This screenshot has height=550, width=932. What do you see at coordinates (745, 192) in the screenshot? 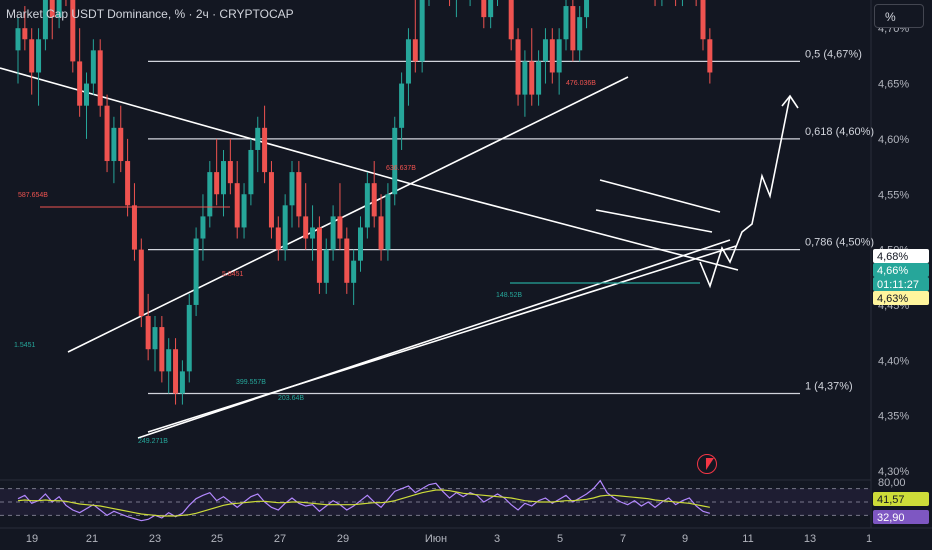
I see `forecast-path` at bounding box center [745, 192].